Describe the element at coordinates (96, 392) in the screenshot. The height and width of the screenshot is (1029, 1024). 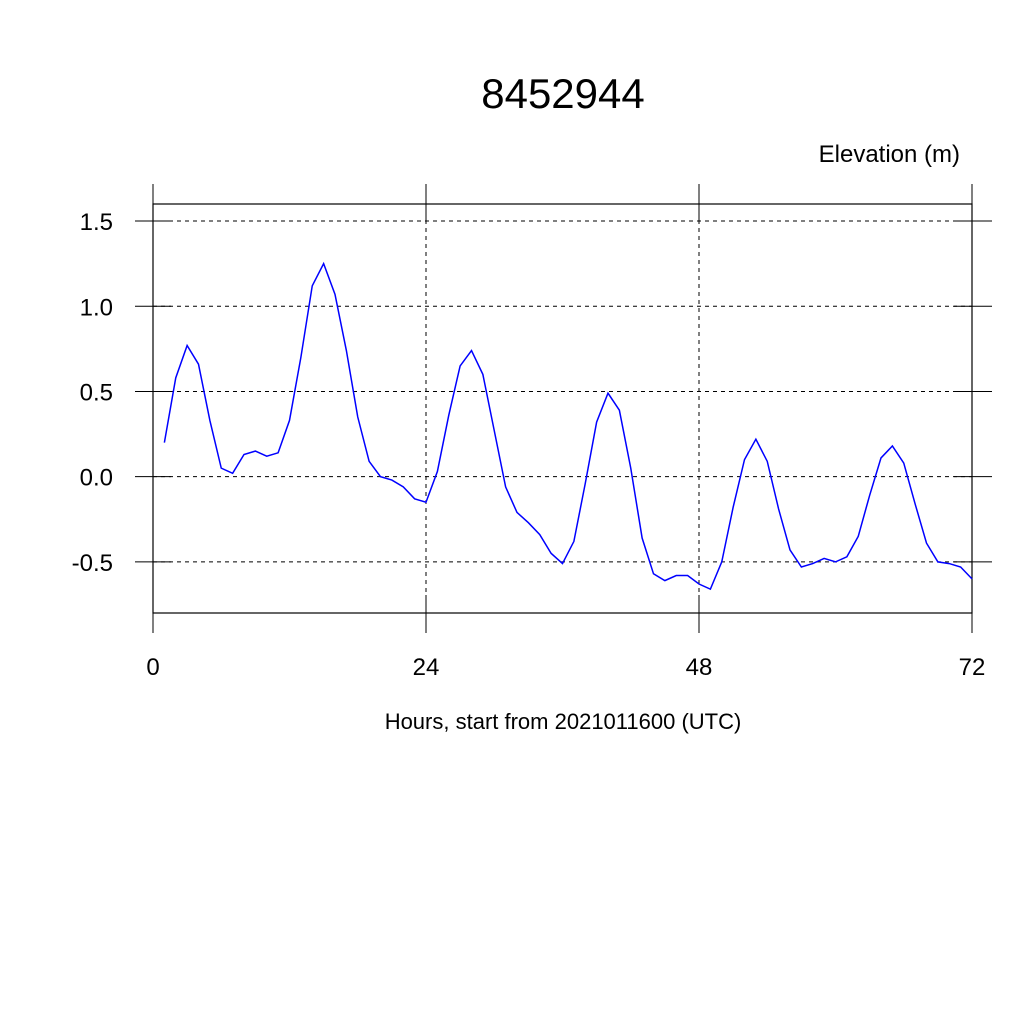
I see `y-tick-label: 0.5` at that location.